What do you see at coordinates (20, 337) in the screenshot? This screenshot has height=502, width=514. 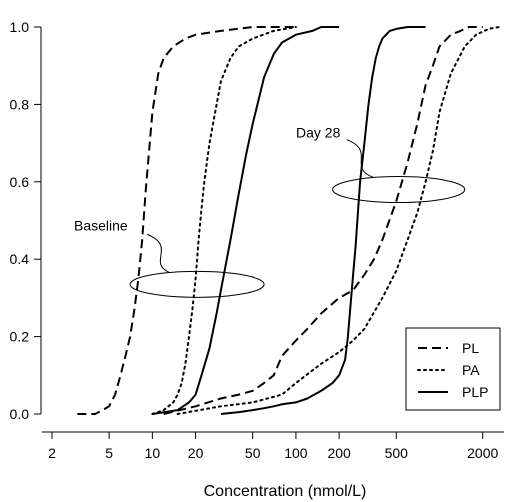 I see `y-tick-label: 0.2` at bounding box center [20, 337].